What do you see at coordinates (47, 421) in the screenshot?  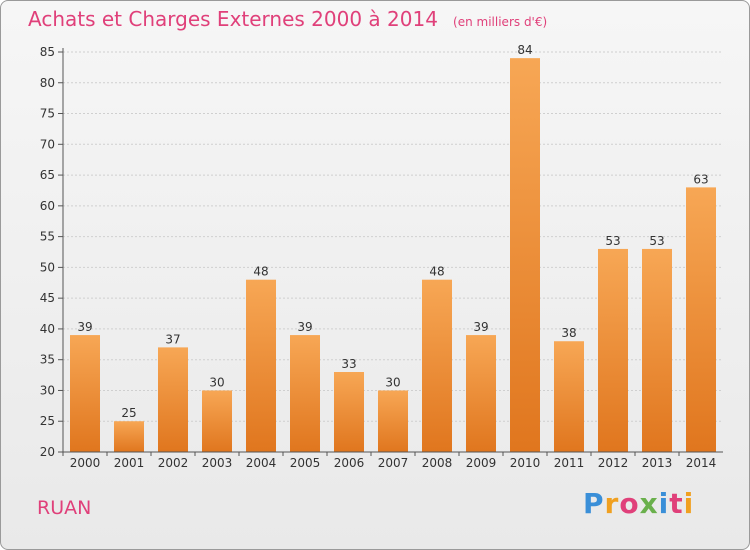 I see `y-tick-label: 25` at bounding box center [47, 421].